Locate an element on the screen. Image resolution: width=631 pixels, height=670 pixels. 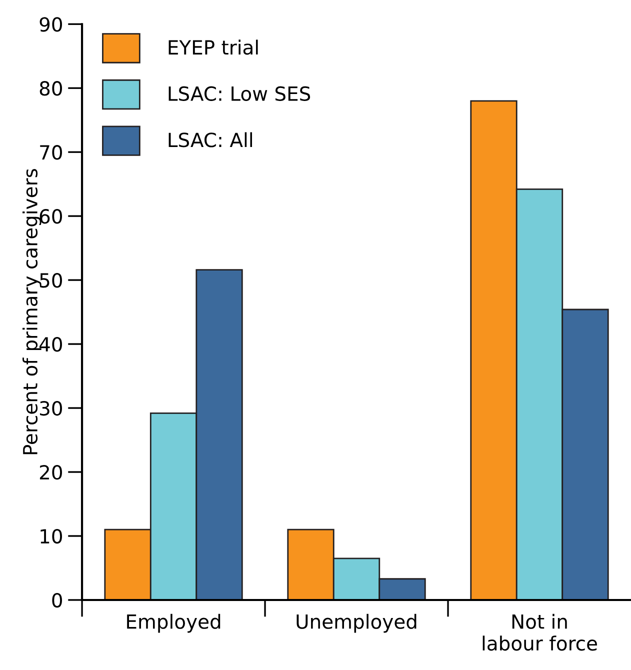
y-tick-label: 80 is located at coordinates (51, 88).